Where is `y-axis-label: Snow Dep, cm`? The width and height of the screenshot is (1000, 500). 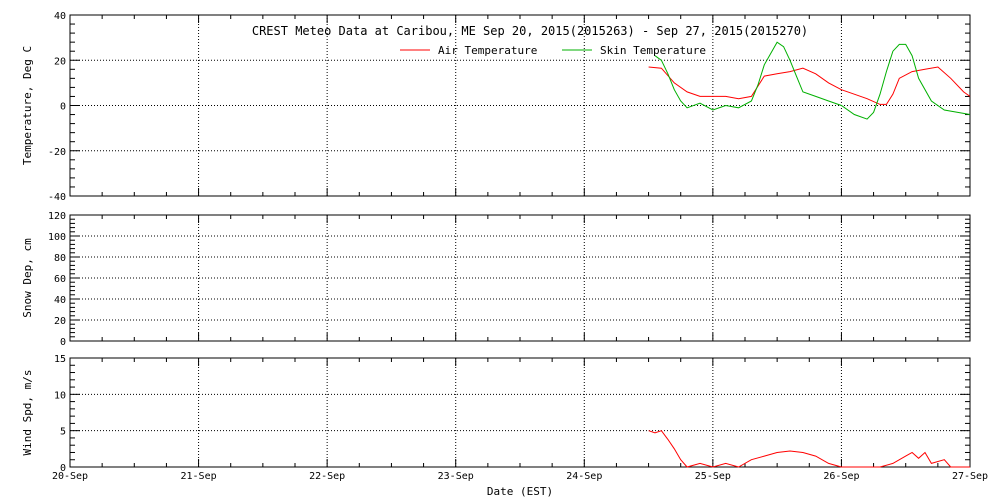
y-axis-label: Snow Dep, cm is located at coordinates (27, 278).